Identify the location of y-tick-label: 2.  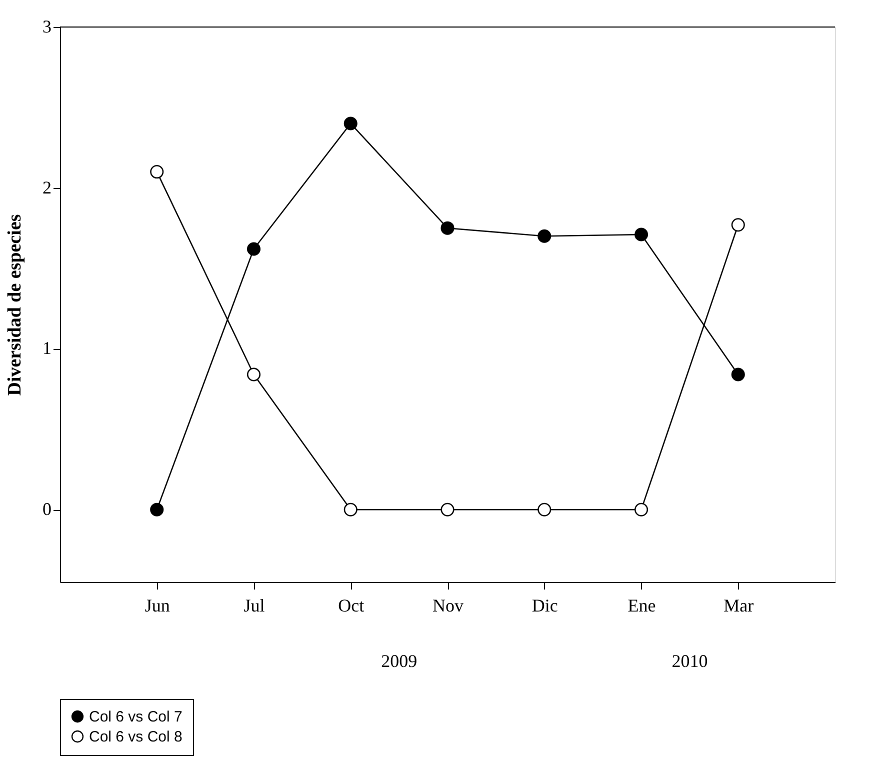
(47, 187).